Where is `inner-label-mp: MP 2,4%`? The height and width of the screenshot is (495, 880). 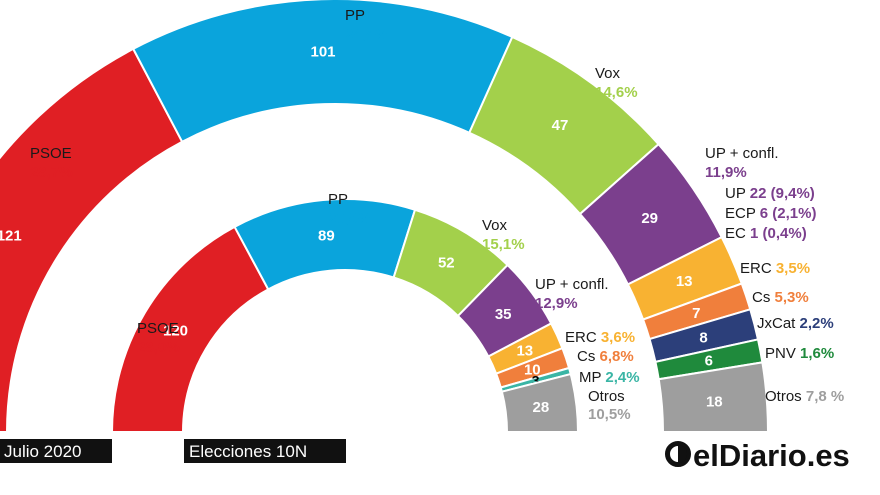
inner-label-mp: MP 2,4% is located at coordinates (609, 377).